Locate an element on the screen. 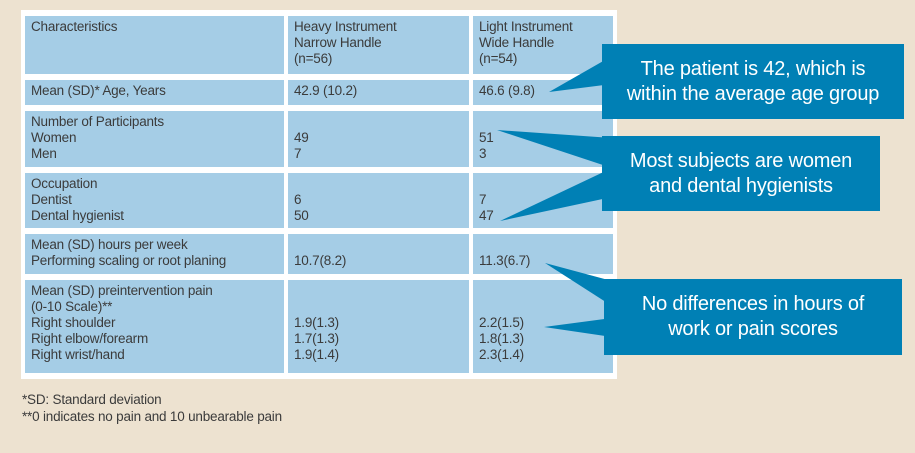 The height and width of the screenshot is (453, 915). cell-line: Mean (SD)* Age, Years is located at coordinates (98, 90).